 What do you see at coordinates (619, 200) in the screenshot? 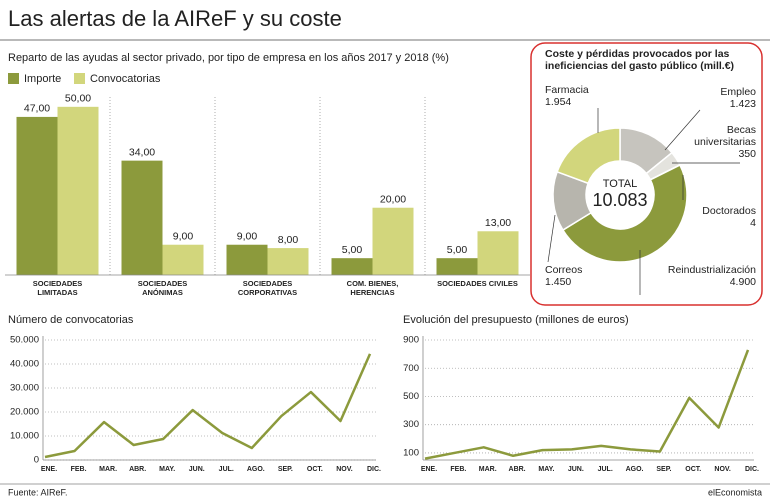
I see `center-total: 10.083` at bounding box center [619, 200].